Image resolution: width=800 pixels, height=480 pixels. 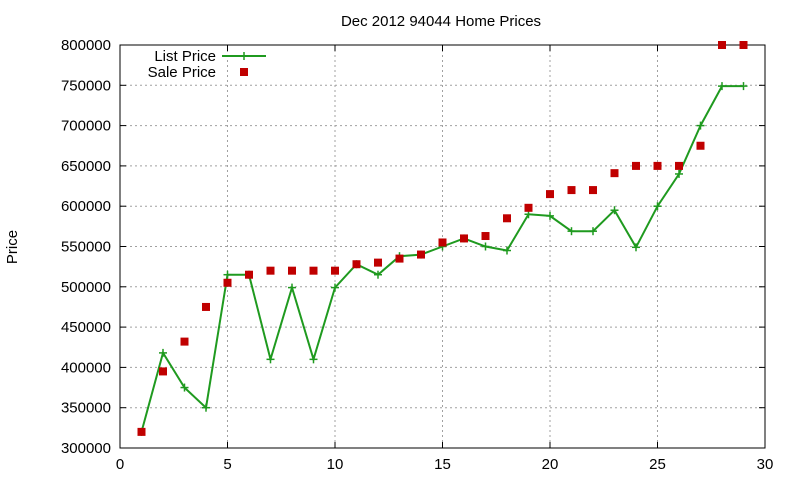 I want to click on x-tick-label: 0, so click(x=120, y=464).